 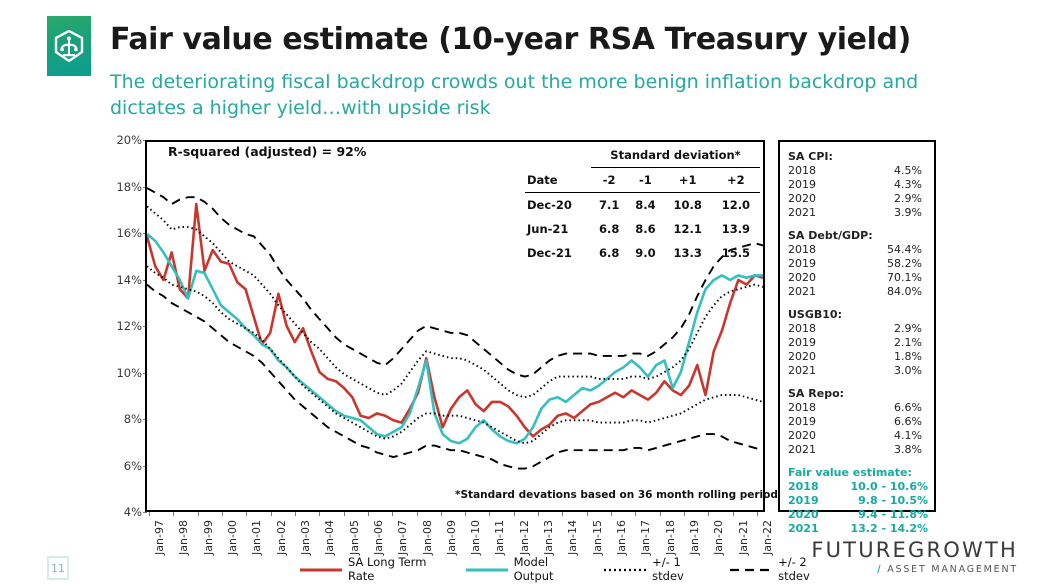 I want to click on stdev-header-row: Date -2 -1 +1 +2, so click(x=642, y=180).